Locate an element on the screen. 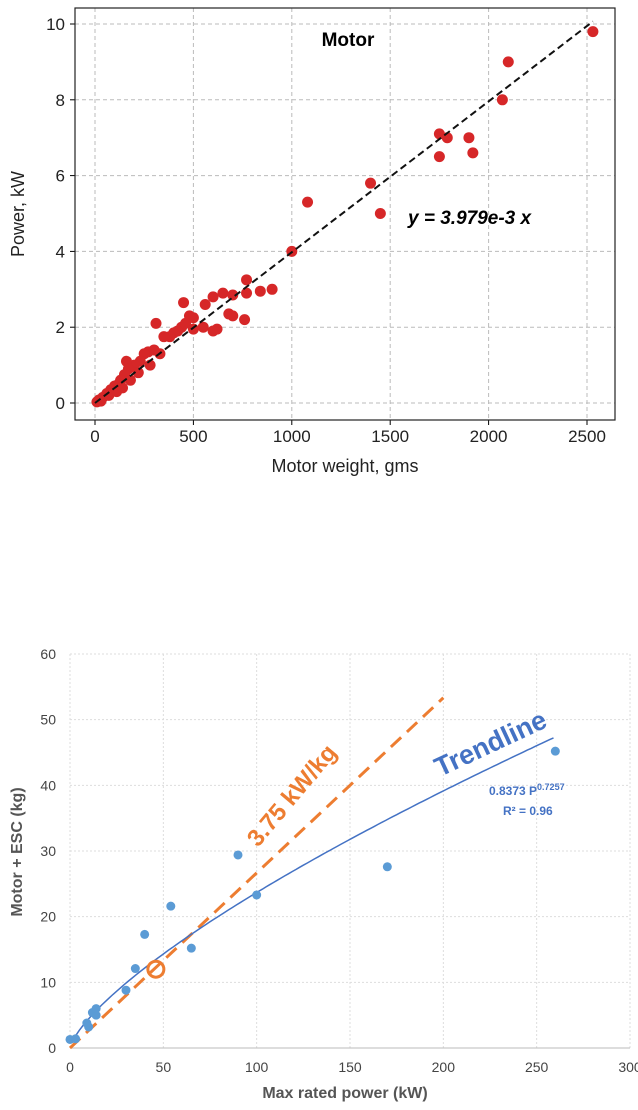  y-tick-label: 4 is located at coordinates (60, 251).